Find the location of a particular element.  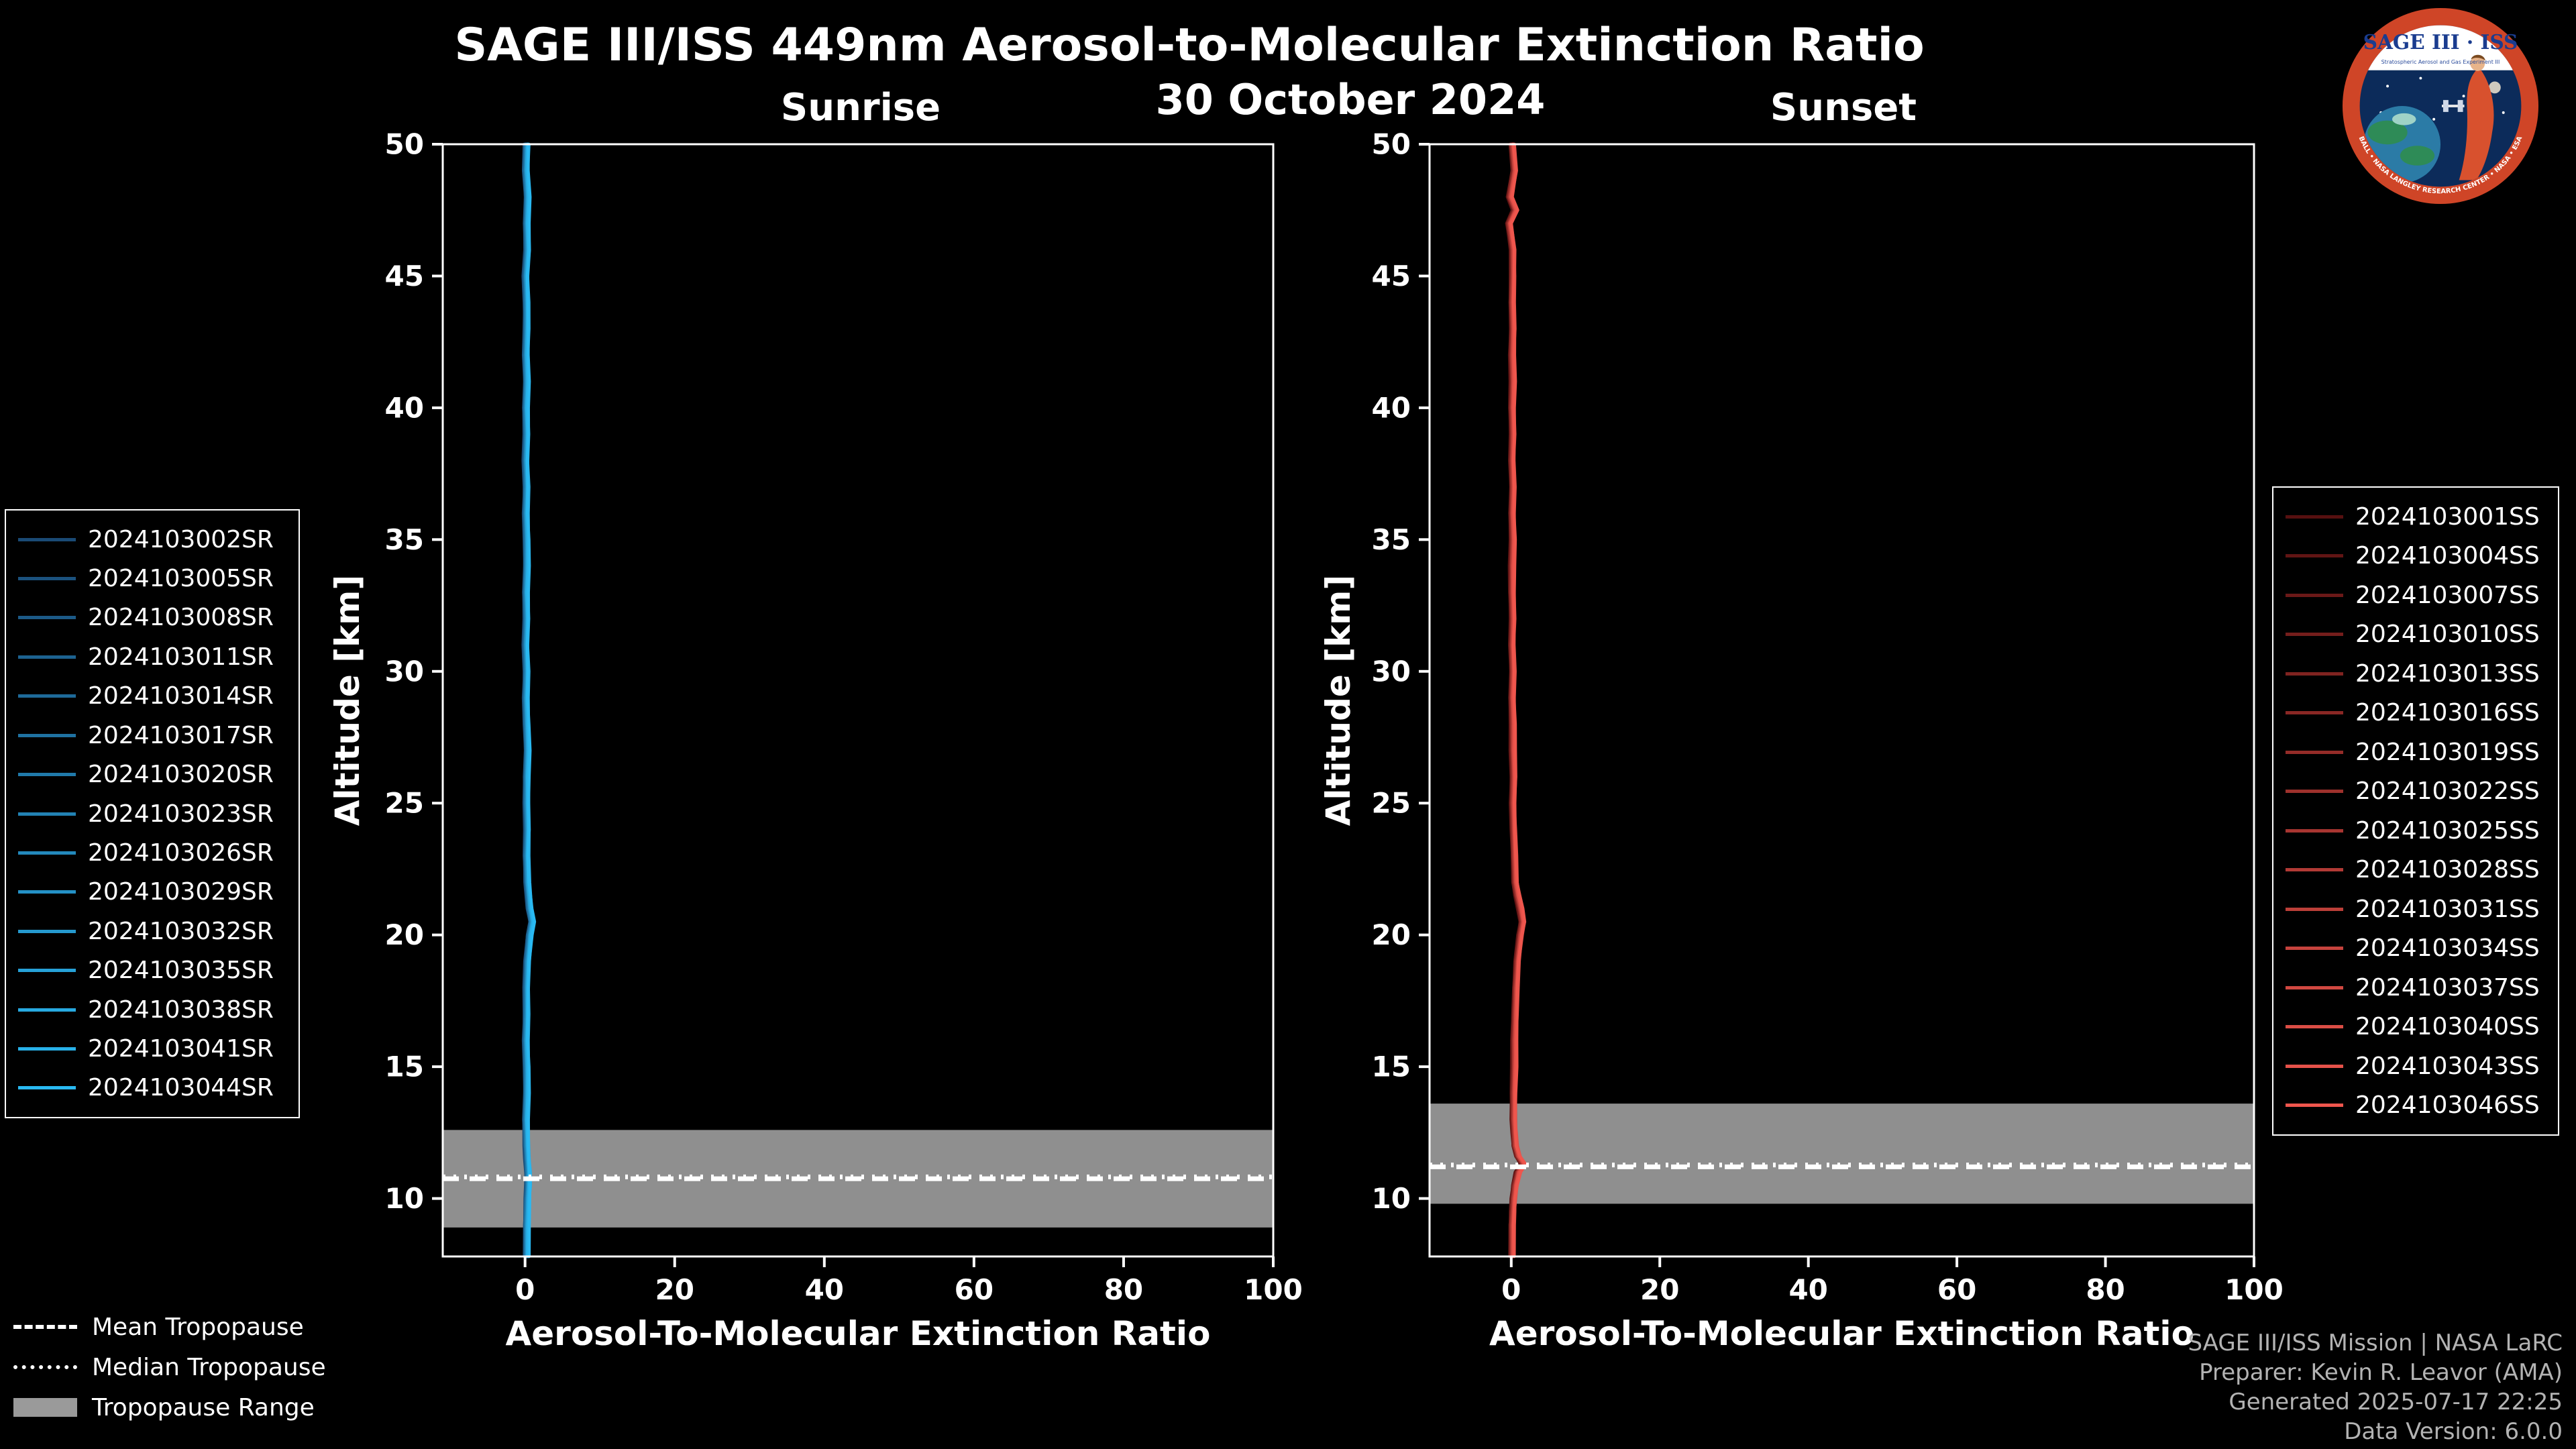

legend-item-label: 2024103026SR is located at coordinates (181, 853).